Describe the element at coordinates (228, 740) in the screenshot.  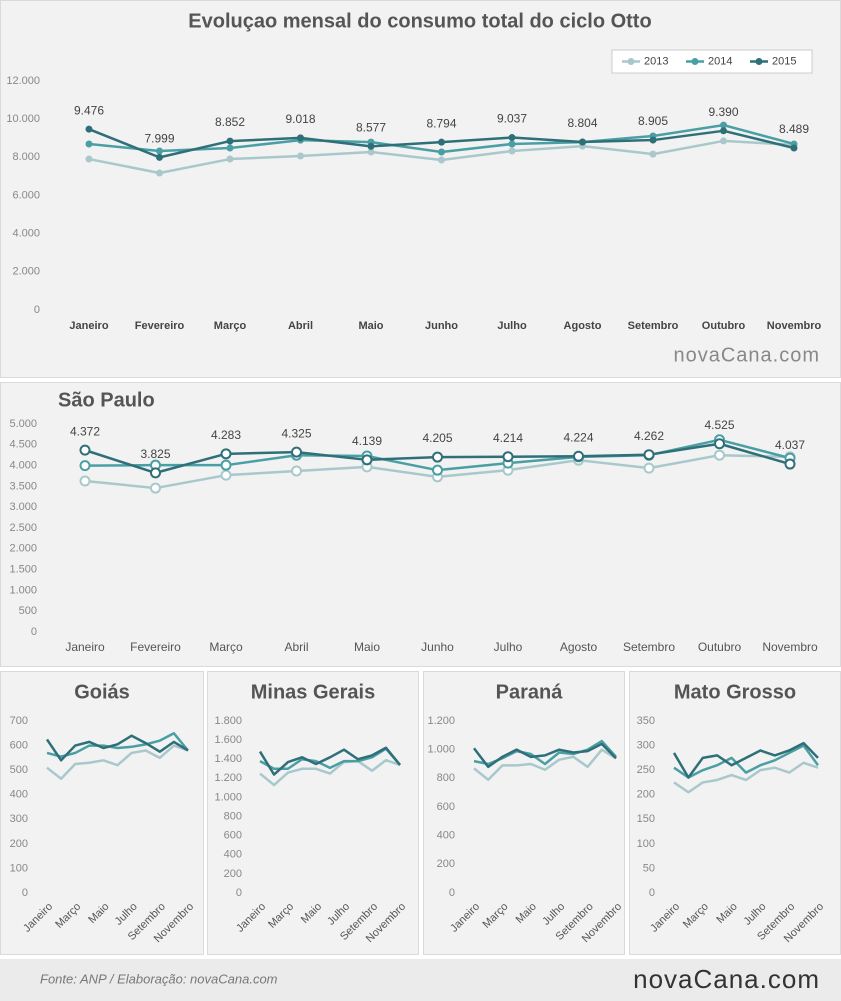
I see `y-tick-label: 1.600` at that location.